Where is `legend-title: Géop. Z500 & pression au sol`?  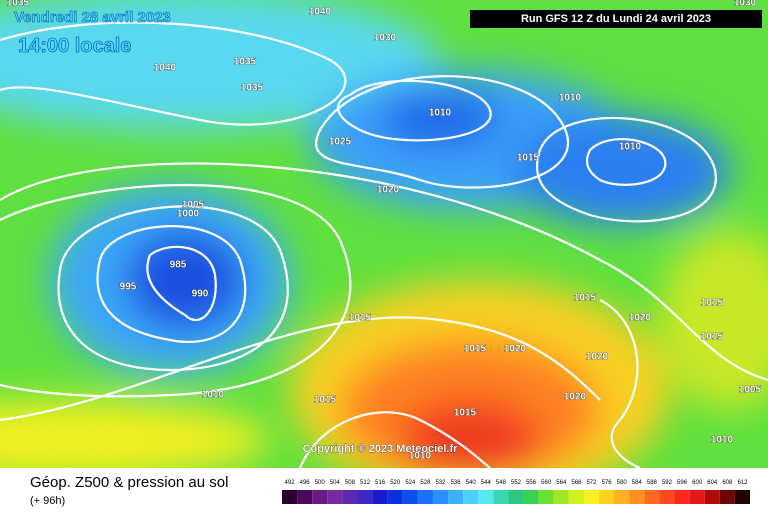 legend-title: Géop. Z500 & pression au sol is located at coordinates (129, 482).